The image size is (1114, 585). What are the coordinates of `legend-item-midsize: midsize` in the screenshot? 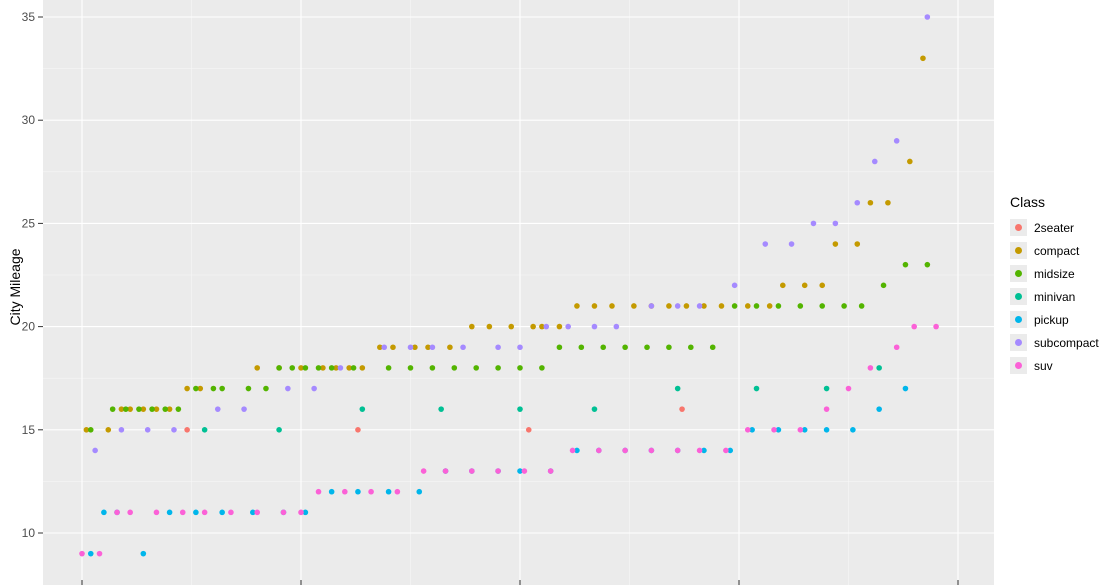 It's located at (1060, 273).